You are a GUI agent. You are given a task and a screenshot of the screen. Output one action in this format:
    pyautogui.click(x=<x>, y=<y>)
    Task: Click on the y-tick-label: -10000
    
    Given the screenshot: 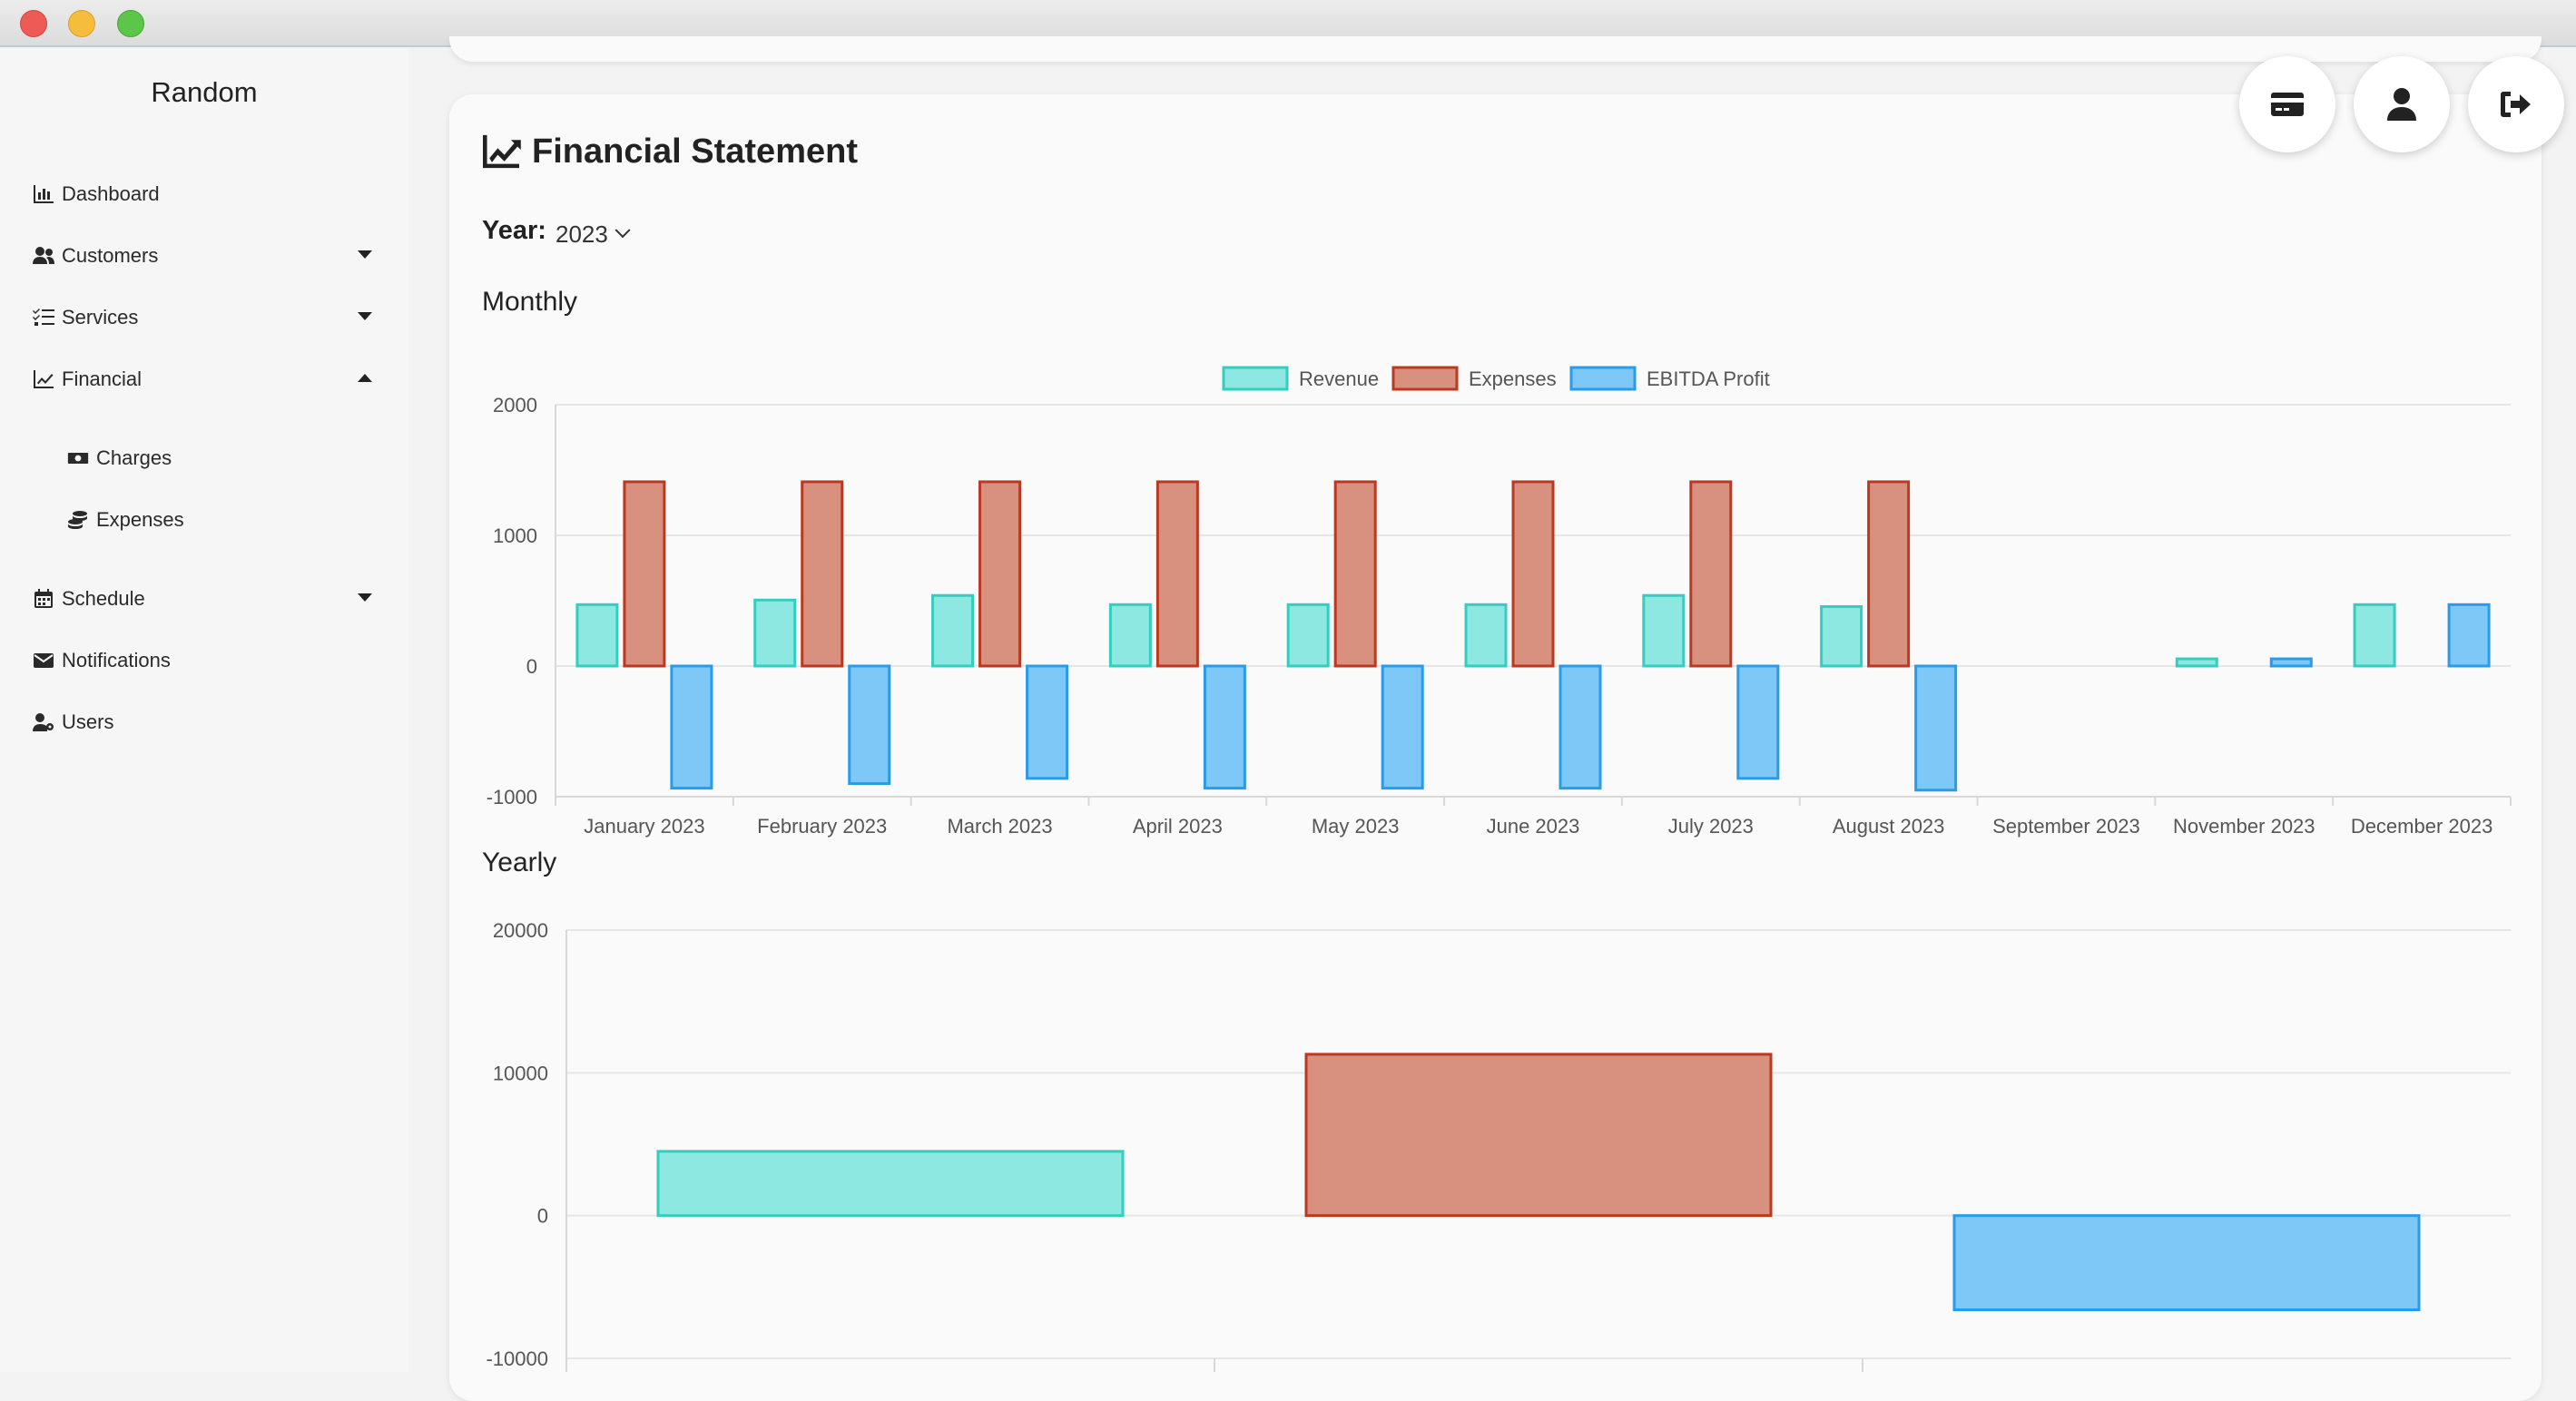 What is the action you would take?
    pyautogui.click(x=517, y=1358)
    